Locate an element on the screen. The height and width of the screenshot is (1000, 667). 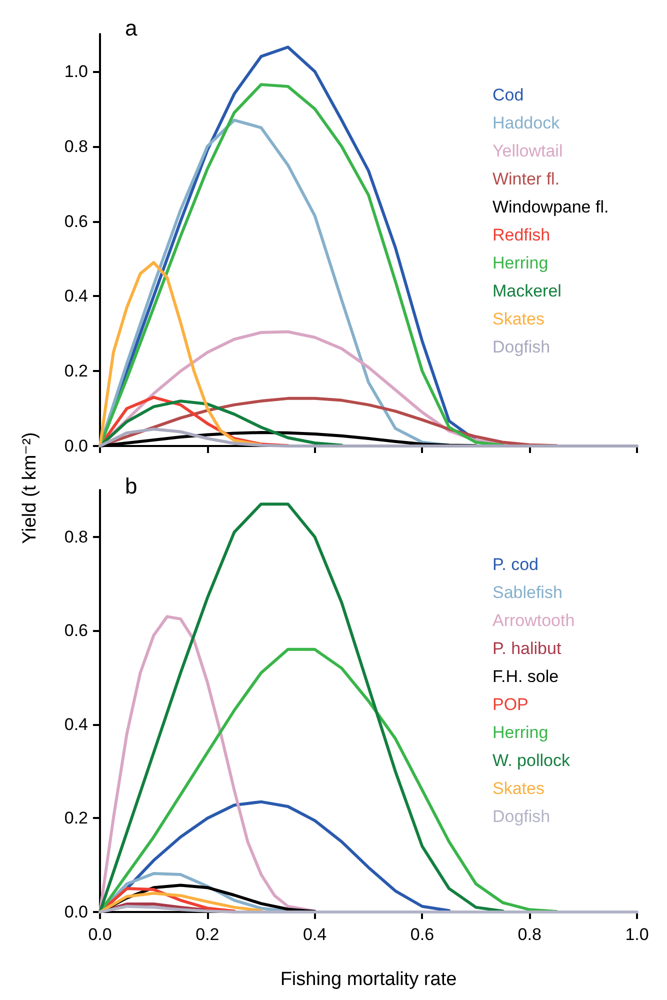
y-axis-title: Yield (t km⁻²) is located at coordinates (30, 488).